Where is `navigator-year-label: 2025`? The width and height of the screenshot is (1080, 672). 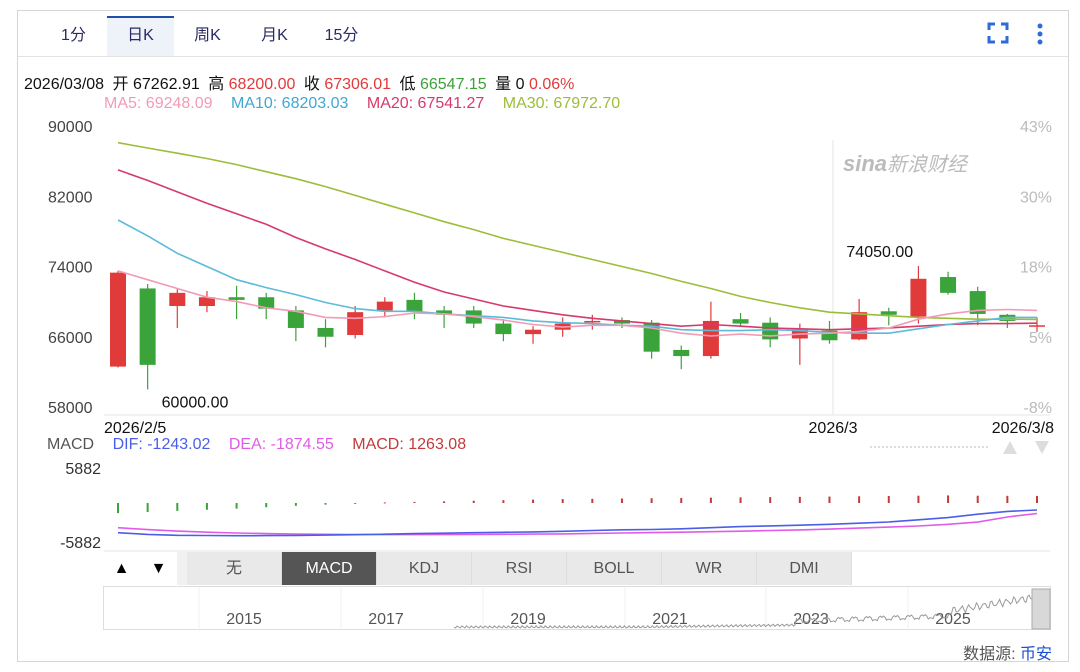
navigator-year-label: 2025 is located at coordinates (953, 619).